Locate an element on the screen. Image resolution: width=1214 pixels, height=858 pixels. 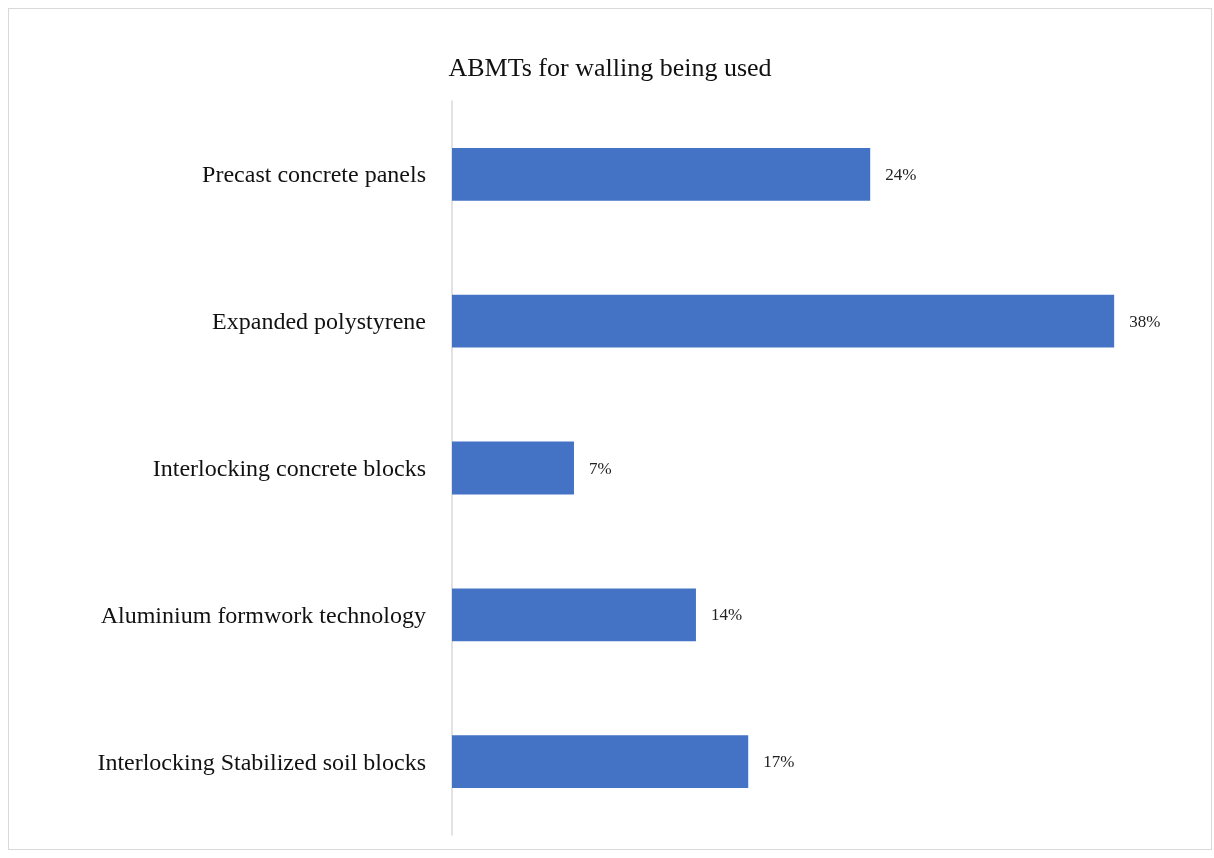
data-label: 7% is located at coordinates (600, 468).